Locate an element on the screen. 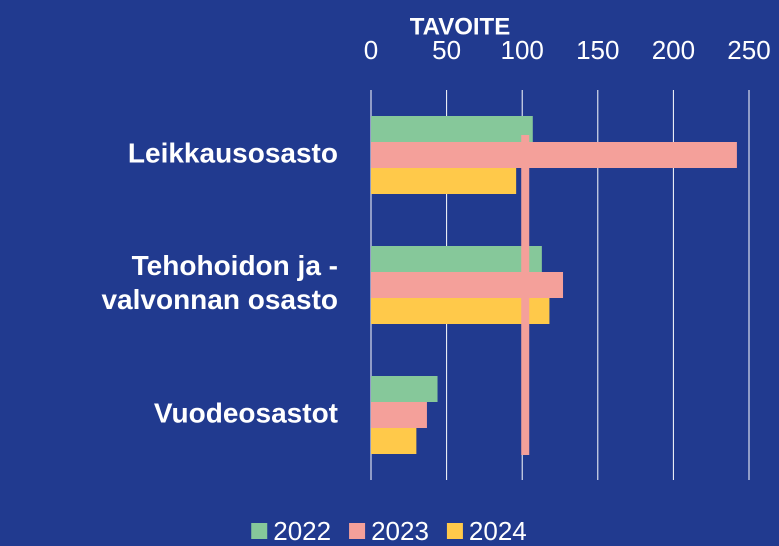  legend-label: 2024 is located at coordinates (498, 531).